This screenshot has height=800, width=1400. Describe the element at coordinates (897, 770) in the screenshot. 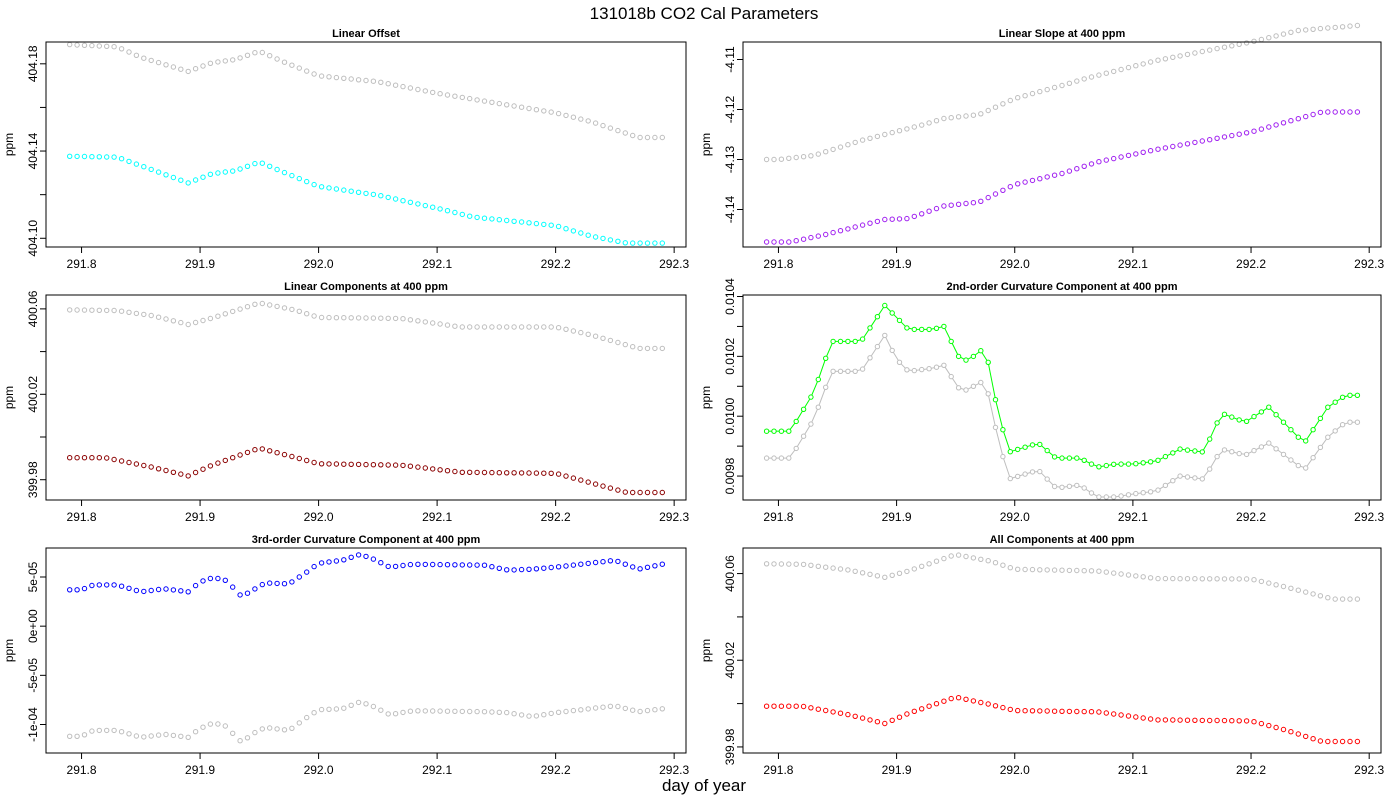

I see `x-tick-label: 291.9` at that location.